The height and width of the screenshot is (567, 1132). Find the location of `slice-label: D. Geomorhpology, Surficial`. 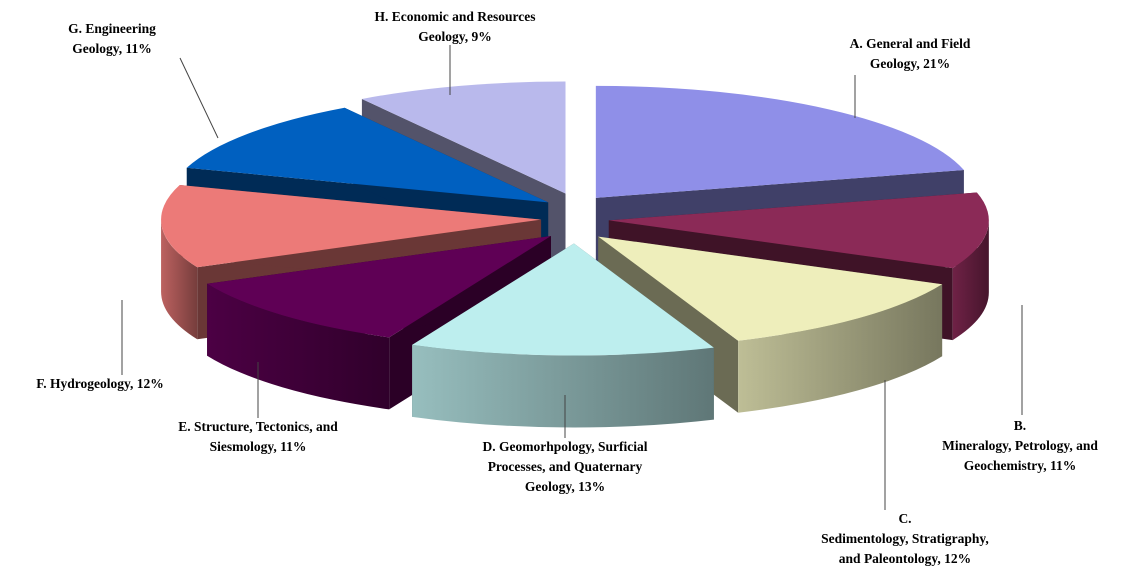

slice-label: D. Geomorhpology, Surficial is located at coordinates (565, 446).